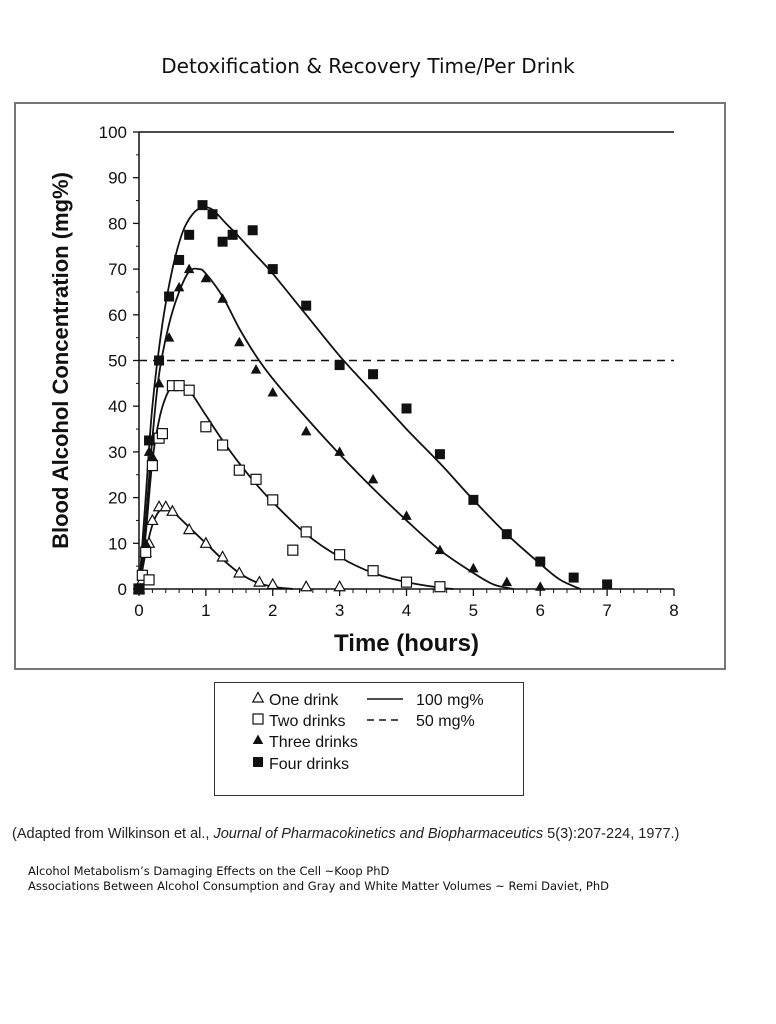  Describe the element at coordinates (258, 762) in the screenshot. I see `legend-four-drinks-marker` at that location.